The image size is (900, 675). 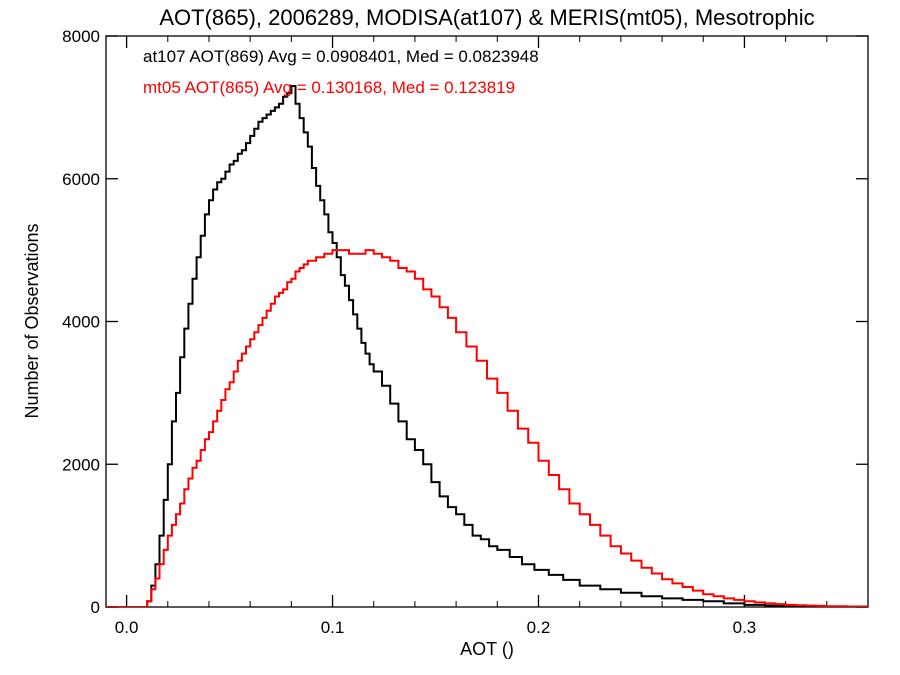 I want to click on x-tick-label: 0.2, so click(x=539, y=627).